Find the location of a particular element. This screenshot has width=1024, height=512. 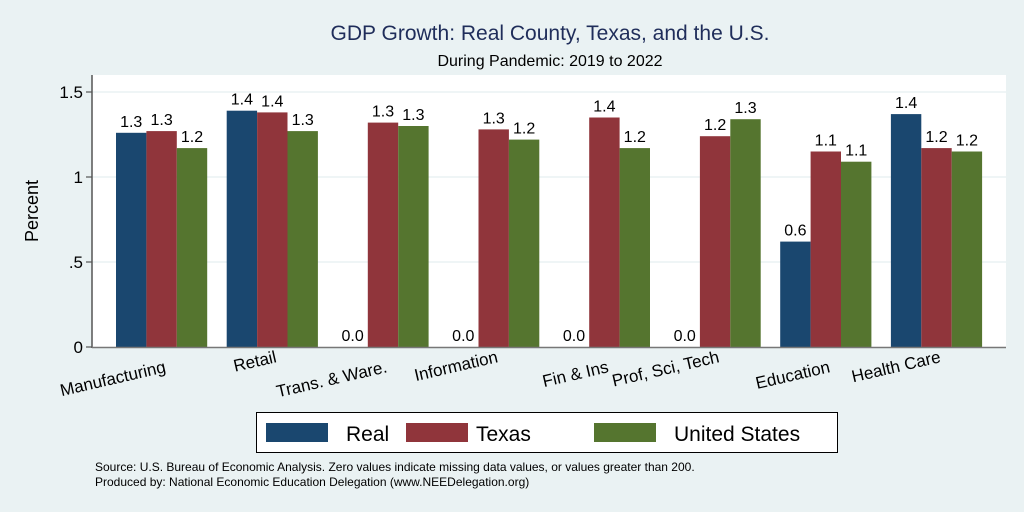

y-axis-ticks: 0 .5 1 1.5 is located at coordinates (75, 220).